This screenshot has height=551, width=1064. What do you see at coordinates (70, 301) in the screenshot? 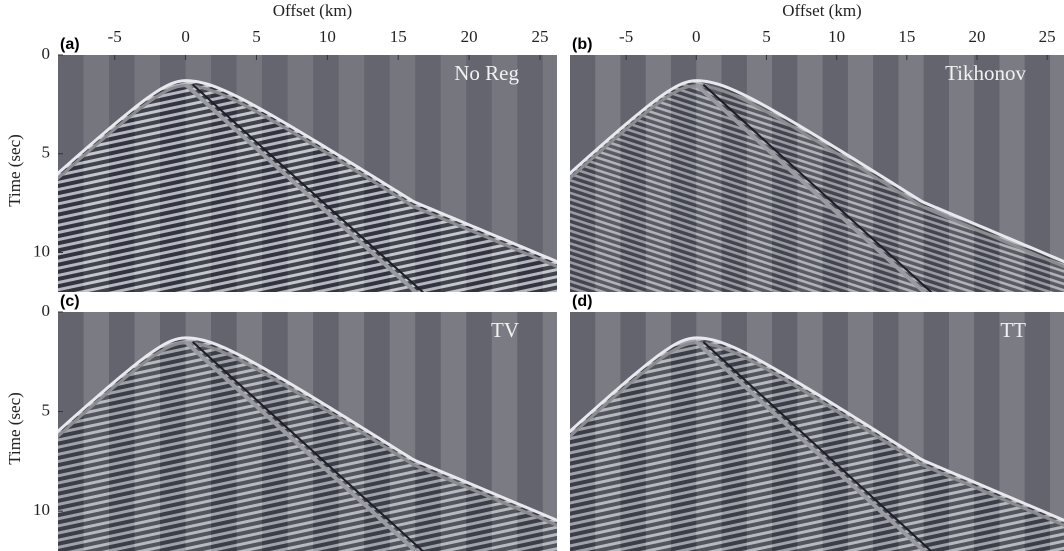
I see `panel-label: (c)` at bounding box center [70, 301].